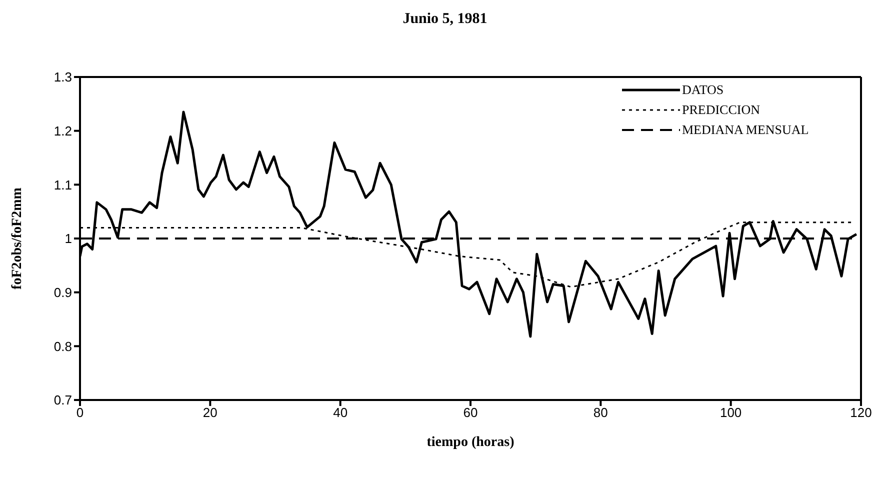  What do you see at coordinates (445, 19) in the screenshot?
I see `chart-title: Junio 5, 1981` at bounding box center [445, 19].